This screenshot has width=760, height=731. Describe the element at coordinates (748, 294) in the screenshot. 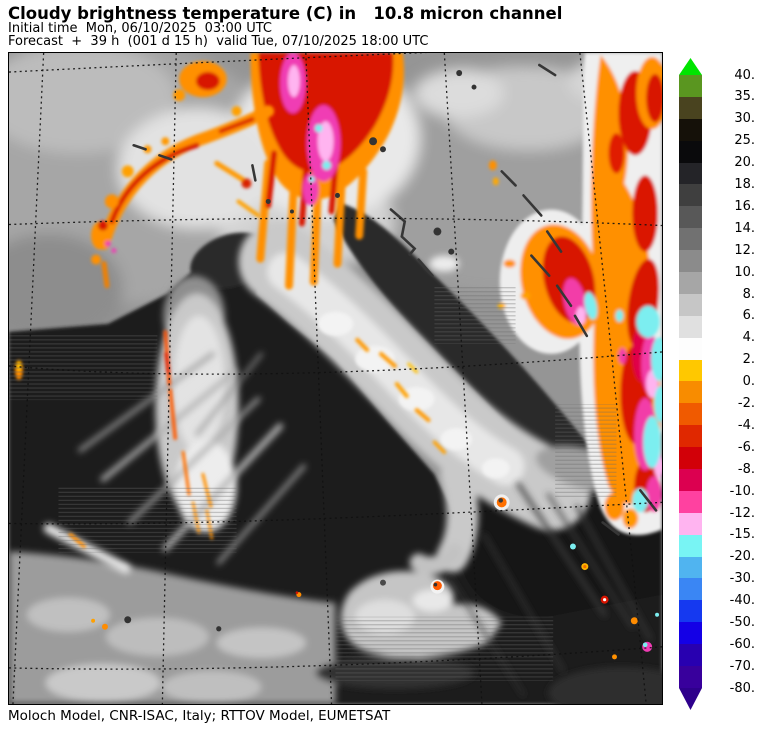

I see `colorbar-tick-label: 8.` at that location.